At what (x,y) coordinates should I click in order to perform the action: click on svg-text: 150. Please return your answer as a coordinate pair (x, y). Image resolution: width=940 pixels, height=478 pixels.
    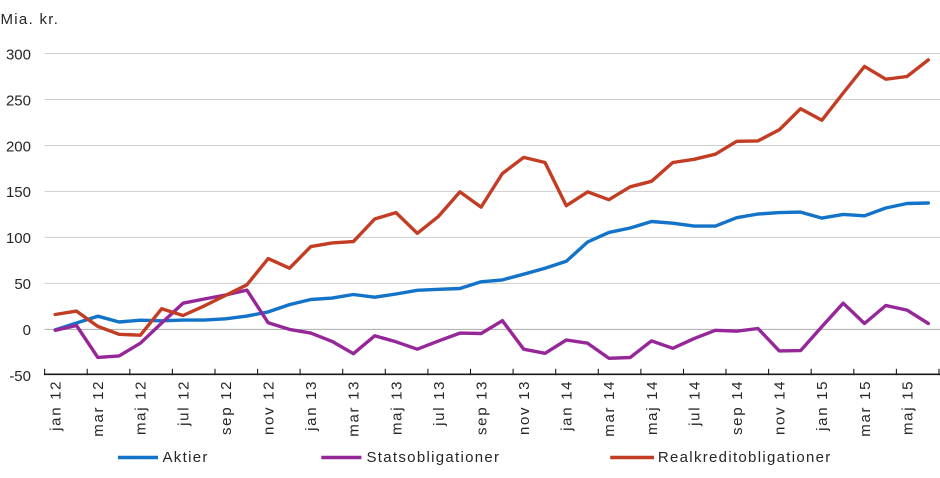
    Looking at the image, I should click on (18, 192).